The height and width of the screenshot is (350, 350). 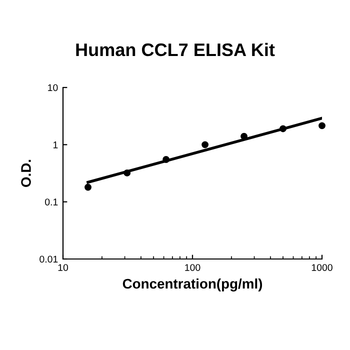 What do you see at coordinates (49, 259) in the screenshot?
I see `y-tick-label: 0.01` at bounding box center [49, 259].